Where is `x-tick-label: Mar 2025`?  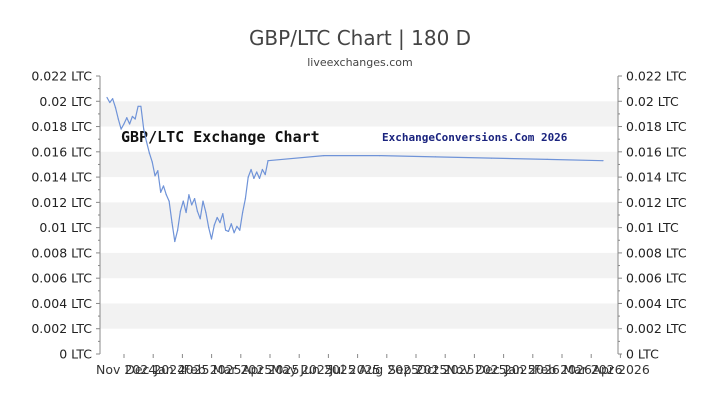
x-tick-label: Mar 2025 is located at coordinates (242, 369).